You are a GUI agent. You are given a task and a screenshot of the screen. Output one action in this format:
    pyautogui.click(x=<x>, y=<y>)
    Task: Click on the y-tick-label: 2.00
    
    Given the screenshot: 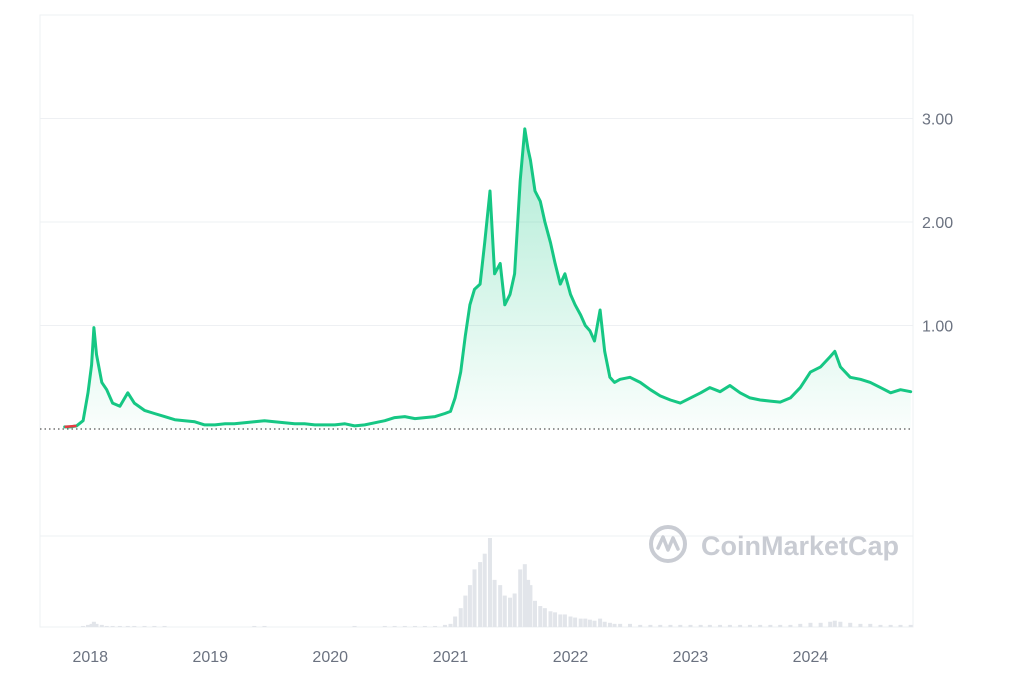 What is the action you would take?
    pyautogui.click(x=937, y=223)
    